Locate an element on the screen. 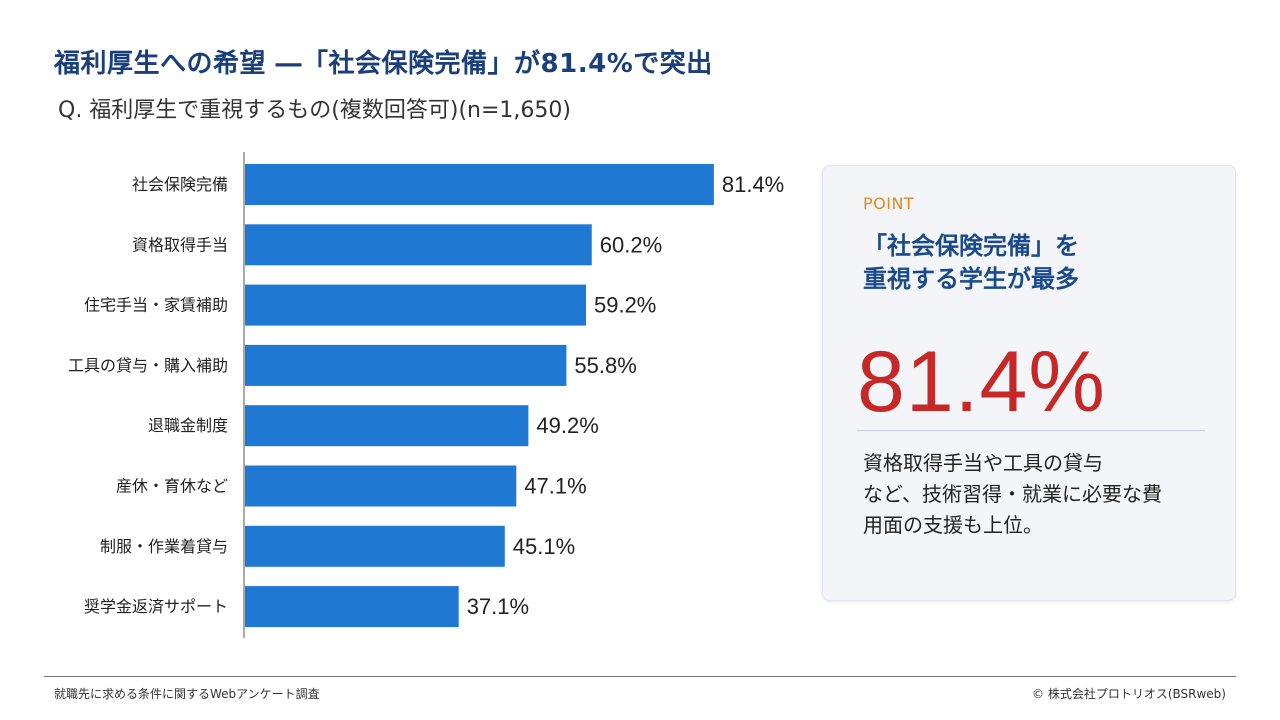  value-label: 55.8% is located at coordinates (605, 365).